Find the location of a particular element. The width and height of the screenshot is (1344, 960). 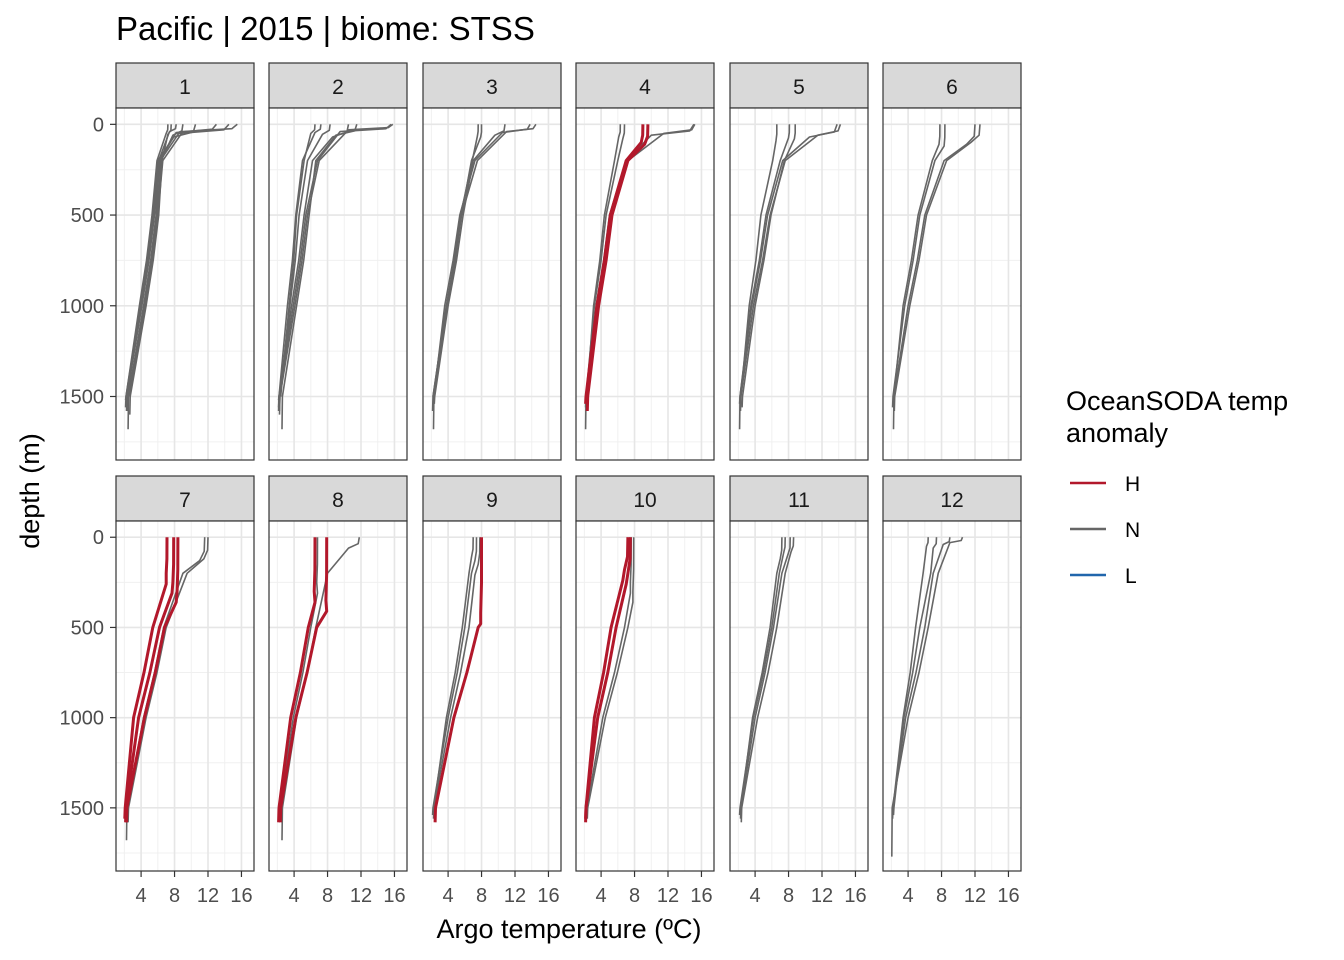

facet-strip-label: 5 is located at coordinates (799, 87).